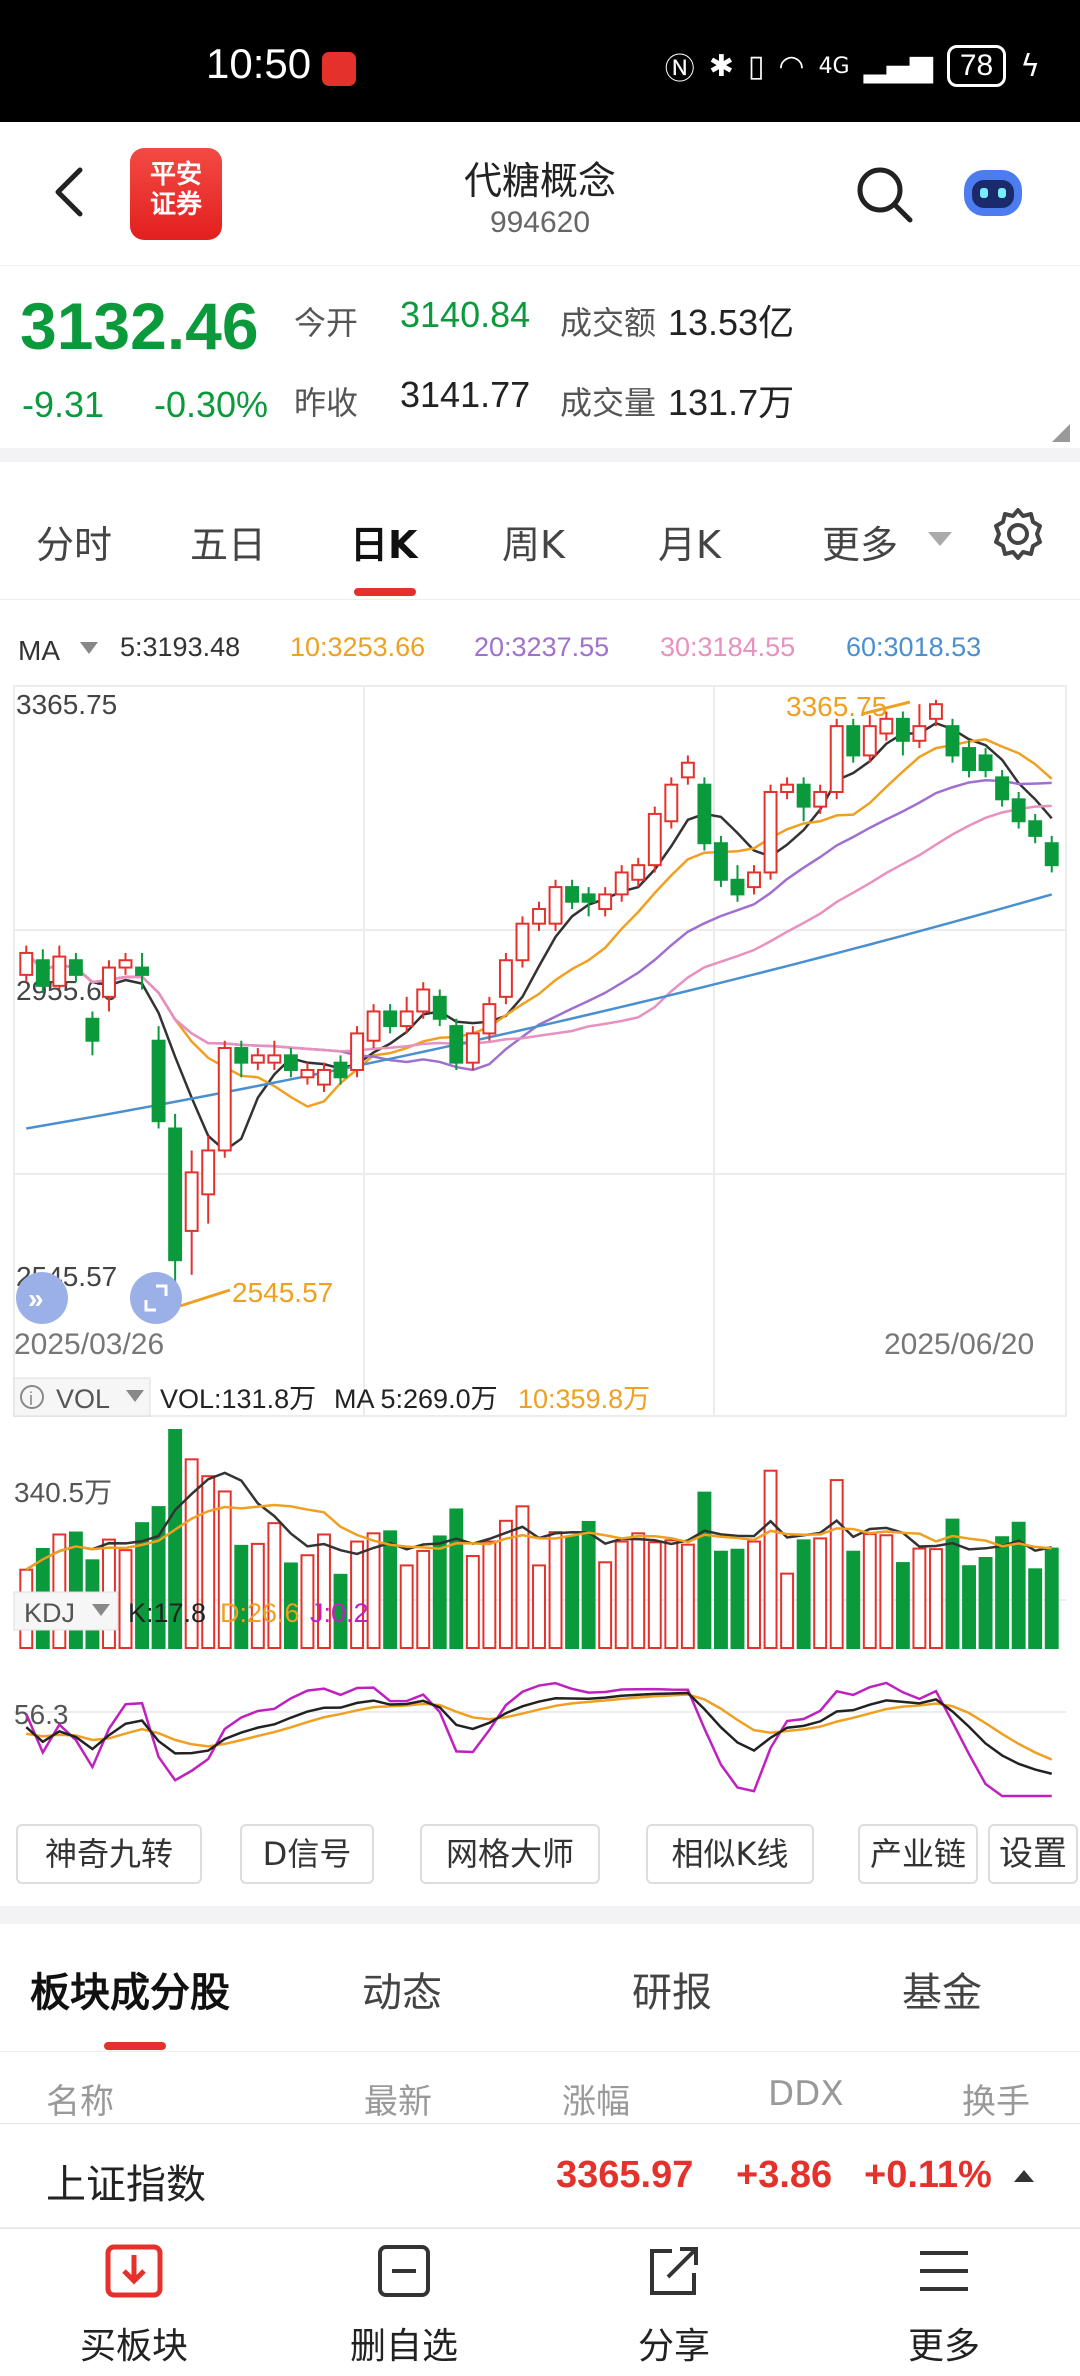 The image size is (1080, 2376). Describe the element at coordinates (384, 545) in the screenshot. I see `tab-daily-k: 日K` at that location.